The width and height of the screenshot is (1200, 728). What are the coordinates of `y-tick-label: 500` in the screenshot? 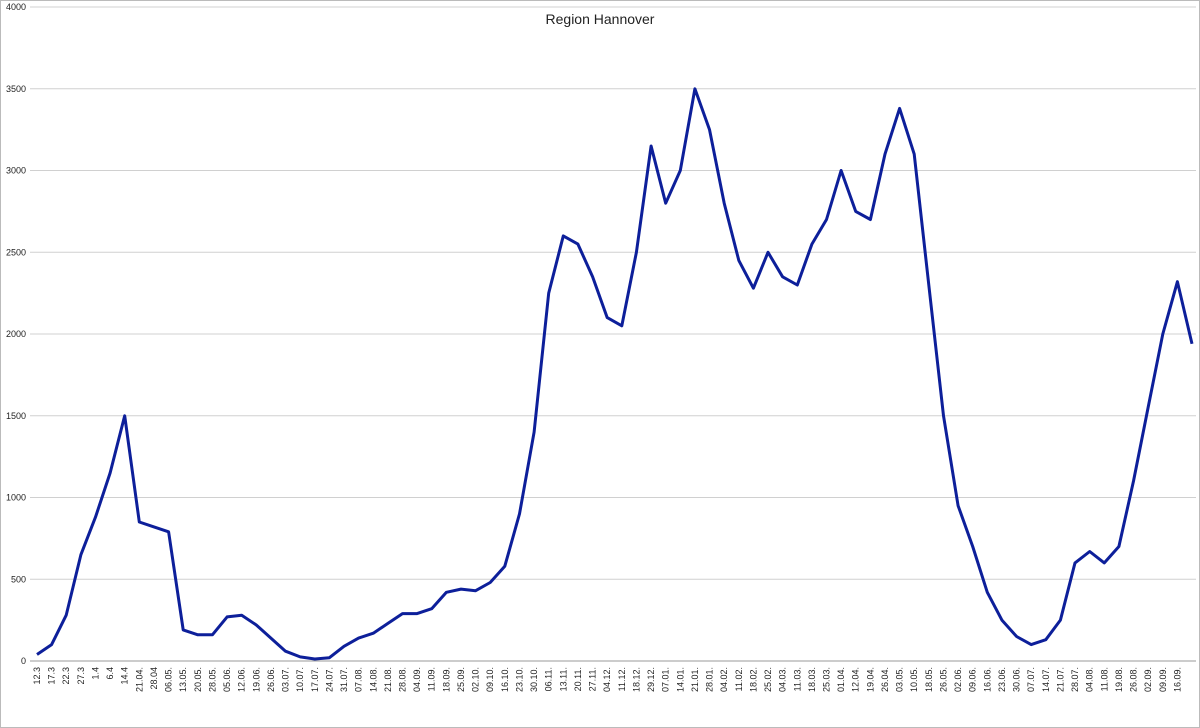 It's located at (18, 579).